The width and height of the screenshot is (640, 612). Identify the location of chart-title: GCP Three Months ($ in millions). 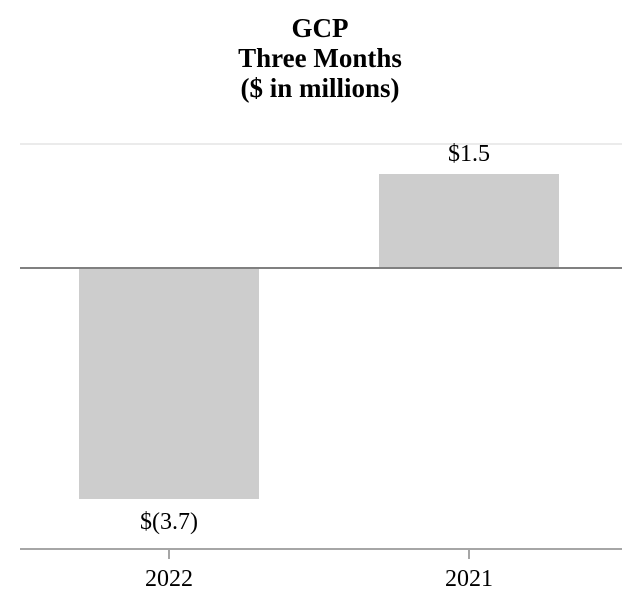
(320, 58).